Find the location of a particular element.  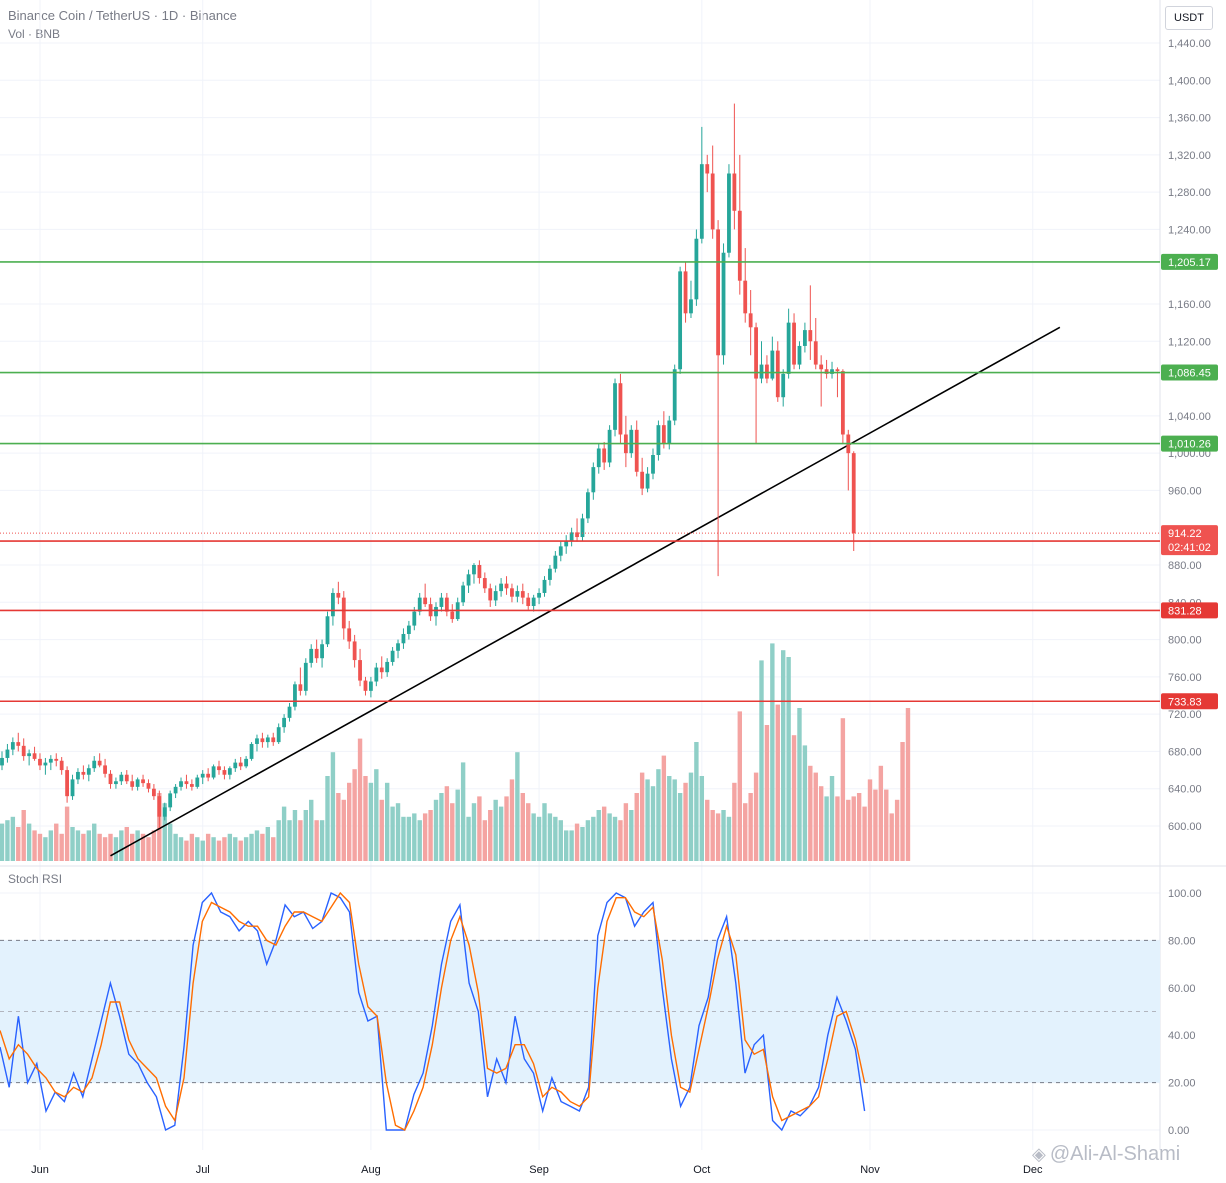

month-label: Aug is located at coordinates (371, 1170).